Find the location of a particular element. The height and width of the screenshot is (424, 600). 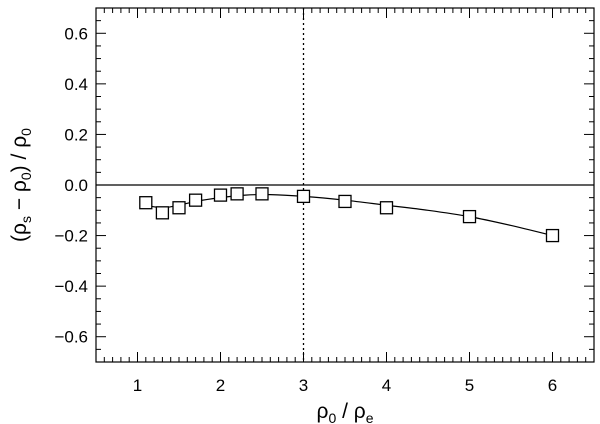

x-tick-label: 2 is located at coordinates (220, 385).